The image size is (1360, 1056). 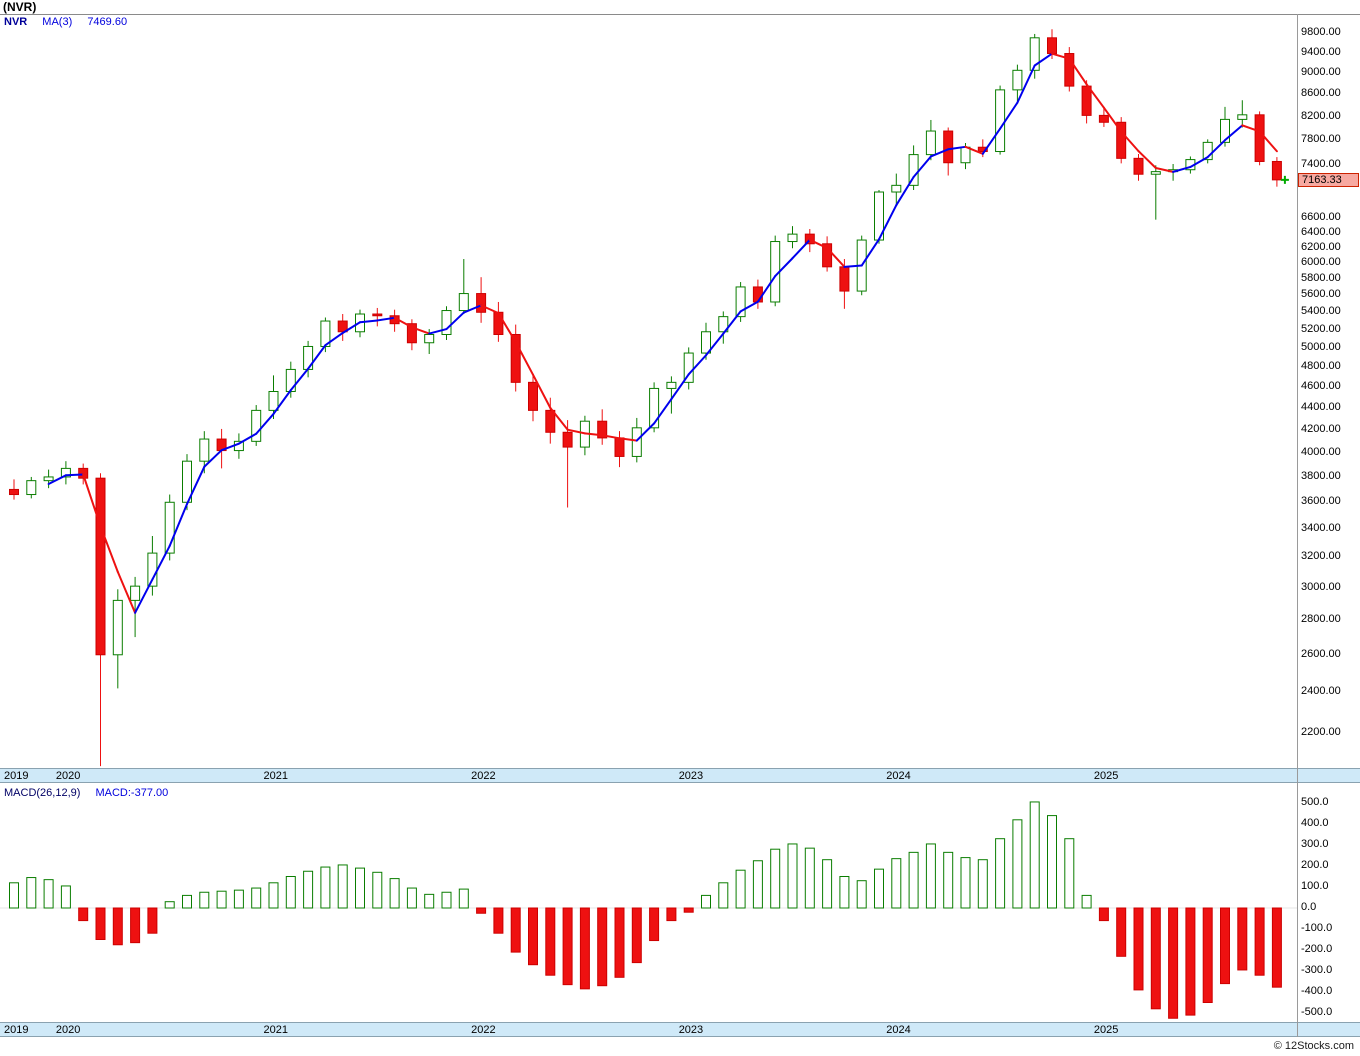 What do you see at coordinates (1321, 138) in the screenshot?
I see `price-axis-label: 7800.00` at bounding box center [1321, 138].